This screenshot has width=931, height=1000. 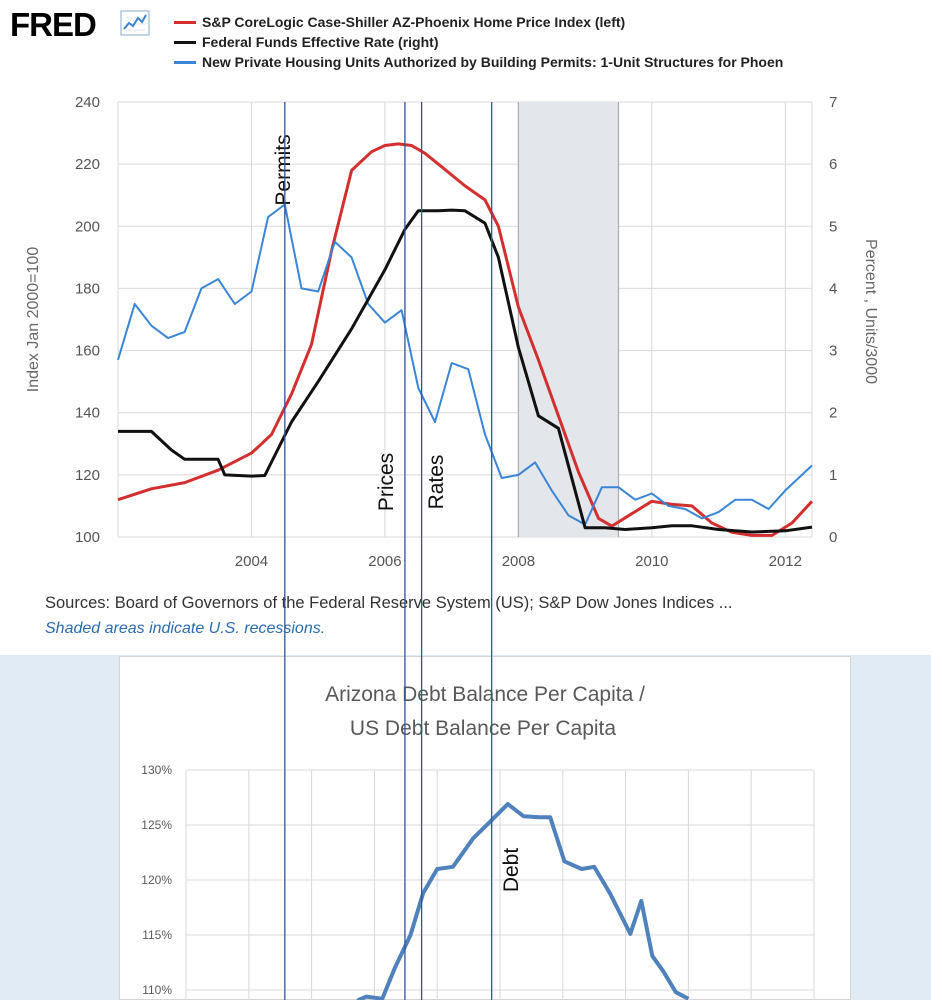 What do you see at coordinates (87, 351) in the screenshot?
I see `left-tick-label: 160` at bounding box center [87, 351].